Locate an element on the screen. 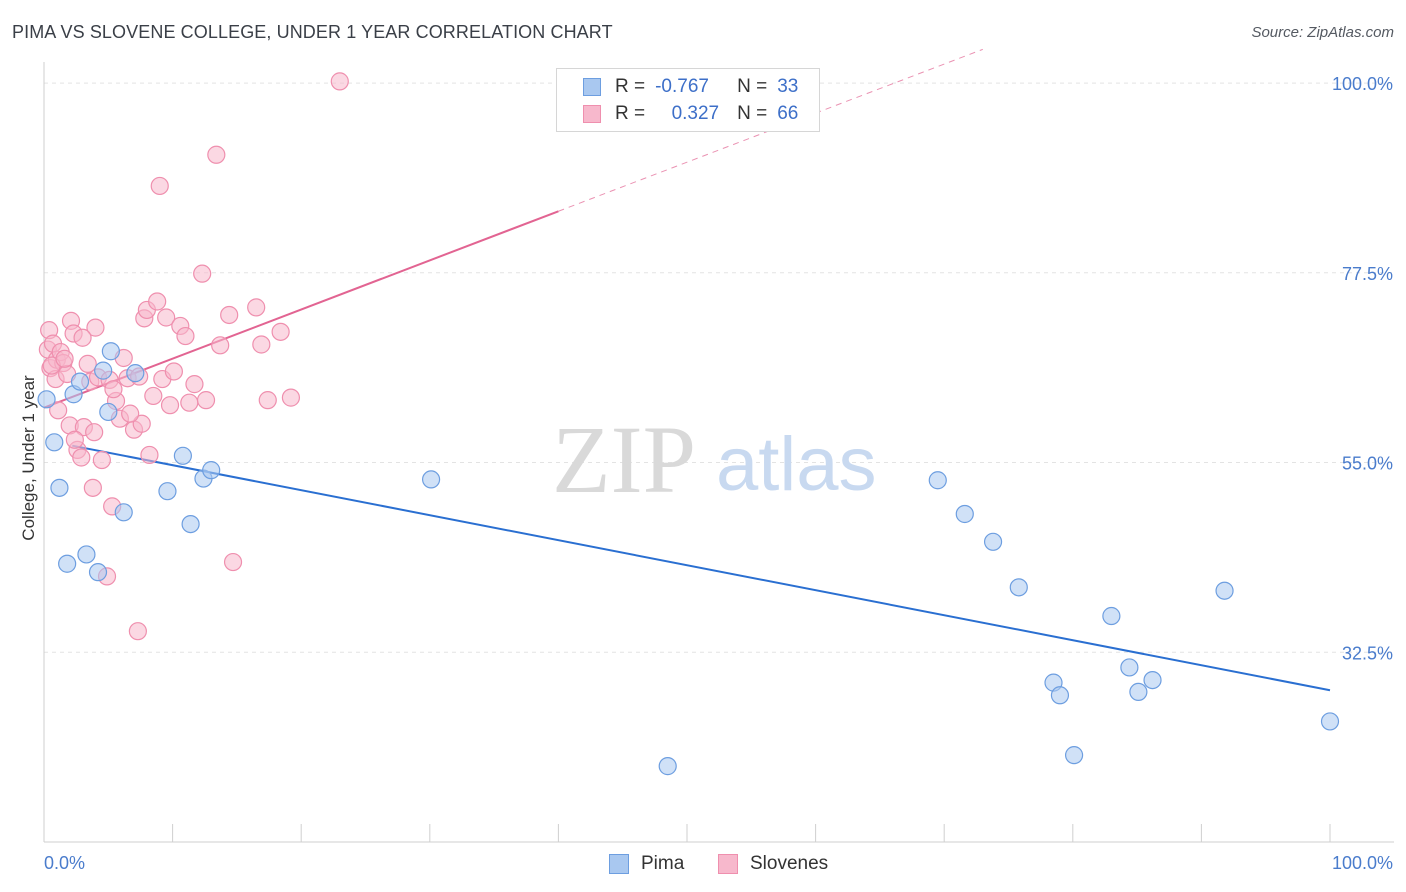  pima-n-label: N = is located at coordinates (752, 86).